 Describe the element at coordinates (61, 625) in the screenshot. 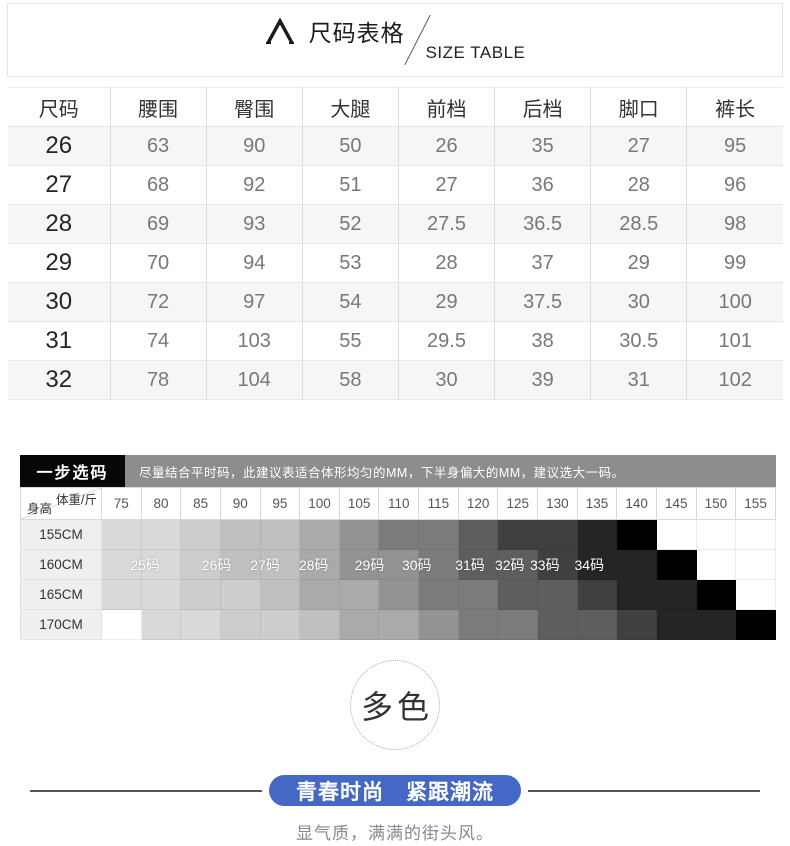

I see `height-label-cell: 170CM` at that location.